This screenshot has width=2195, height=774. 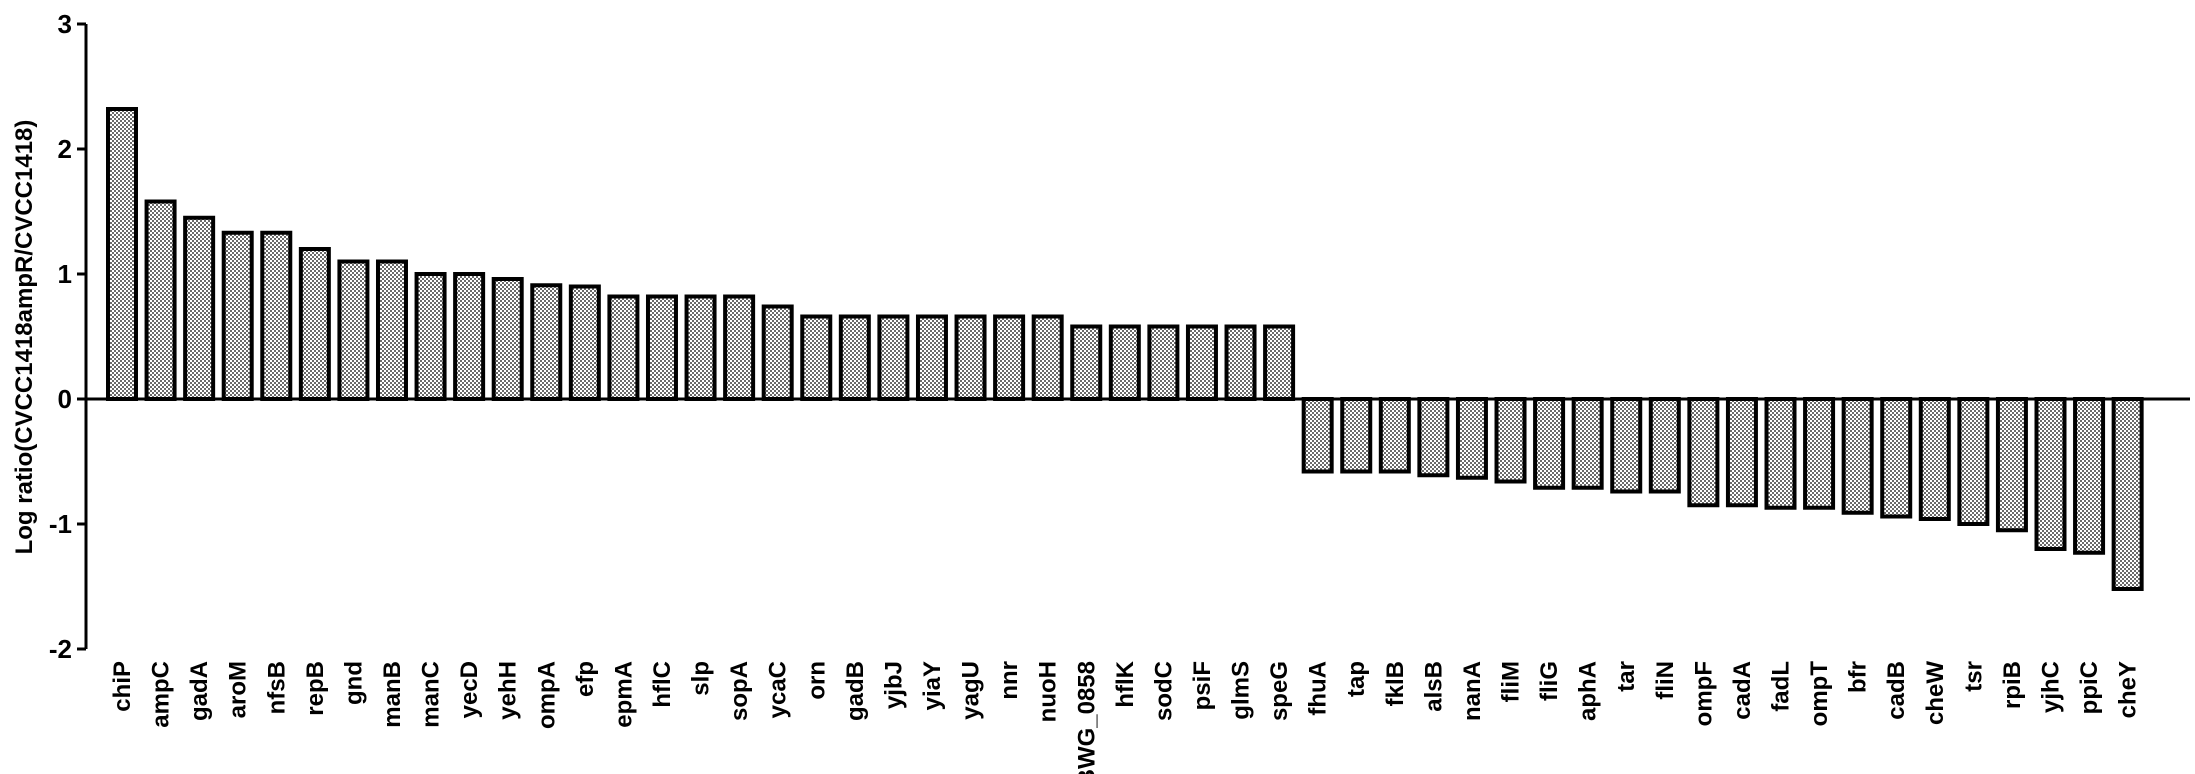 I want to click on x-tick-label: tsr, so click(x=1973, y=676).